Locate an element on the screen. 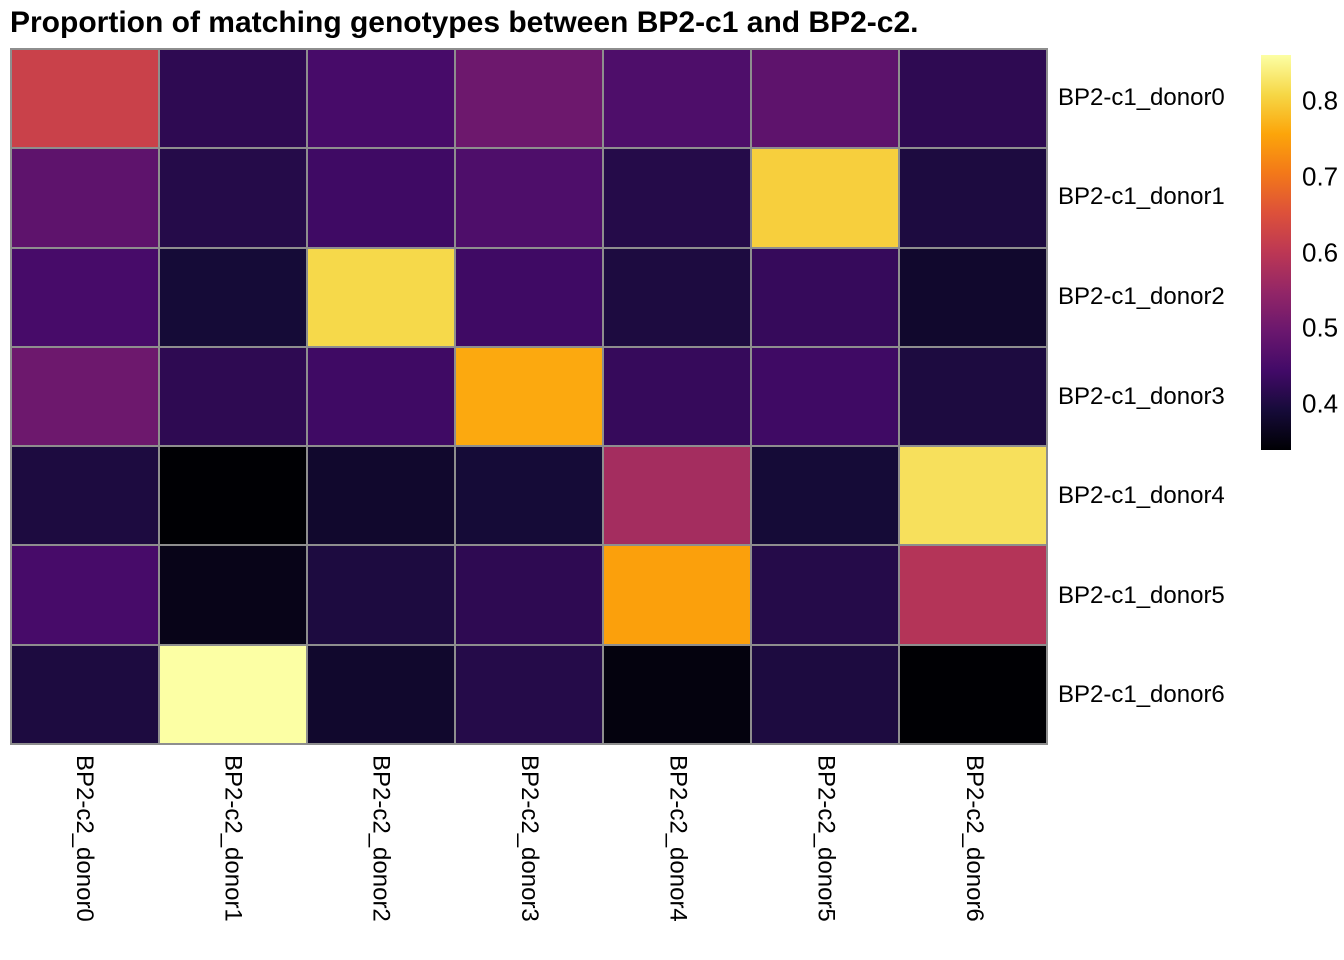  col-label: BP2-c2_donor4 is located at coordinates (678, 838).